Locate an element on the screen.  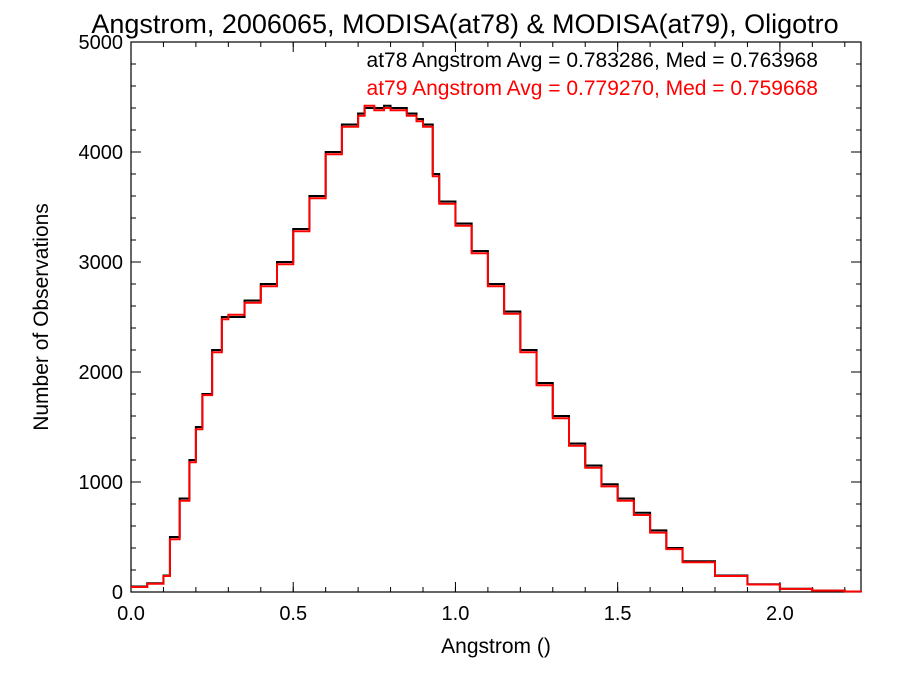
y-tick-label: 2000 is located at coordinates (101, 373).